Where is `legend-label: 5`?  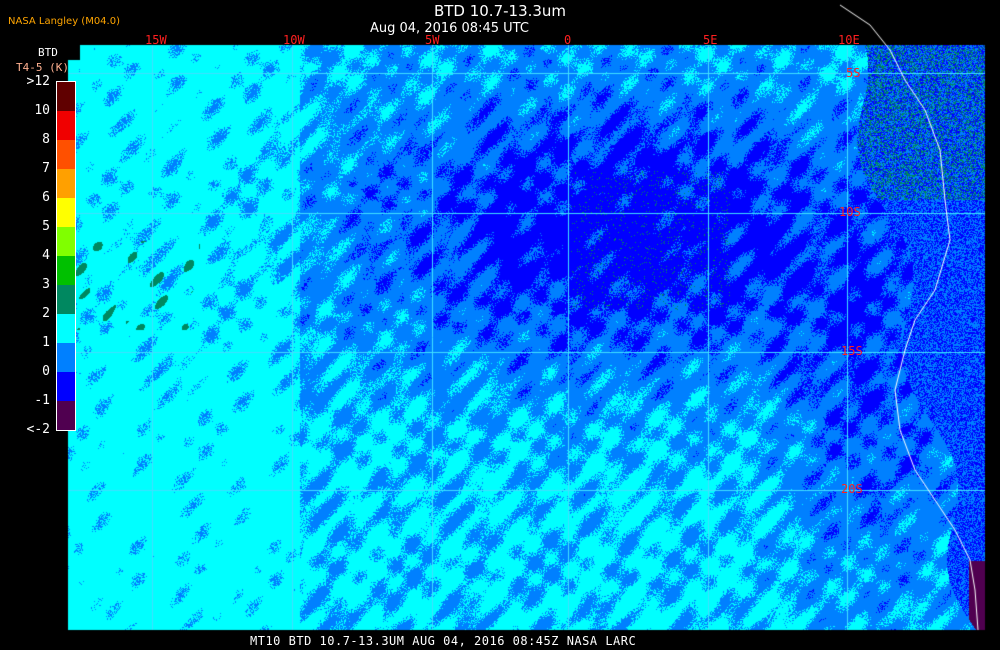
legend-label: 5 is located at coordinates (46, 226).